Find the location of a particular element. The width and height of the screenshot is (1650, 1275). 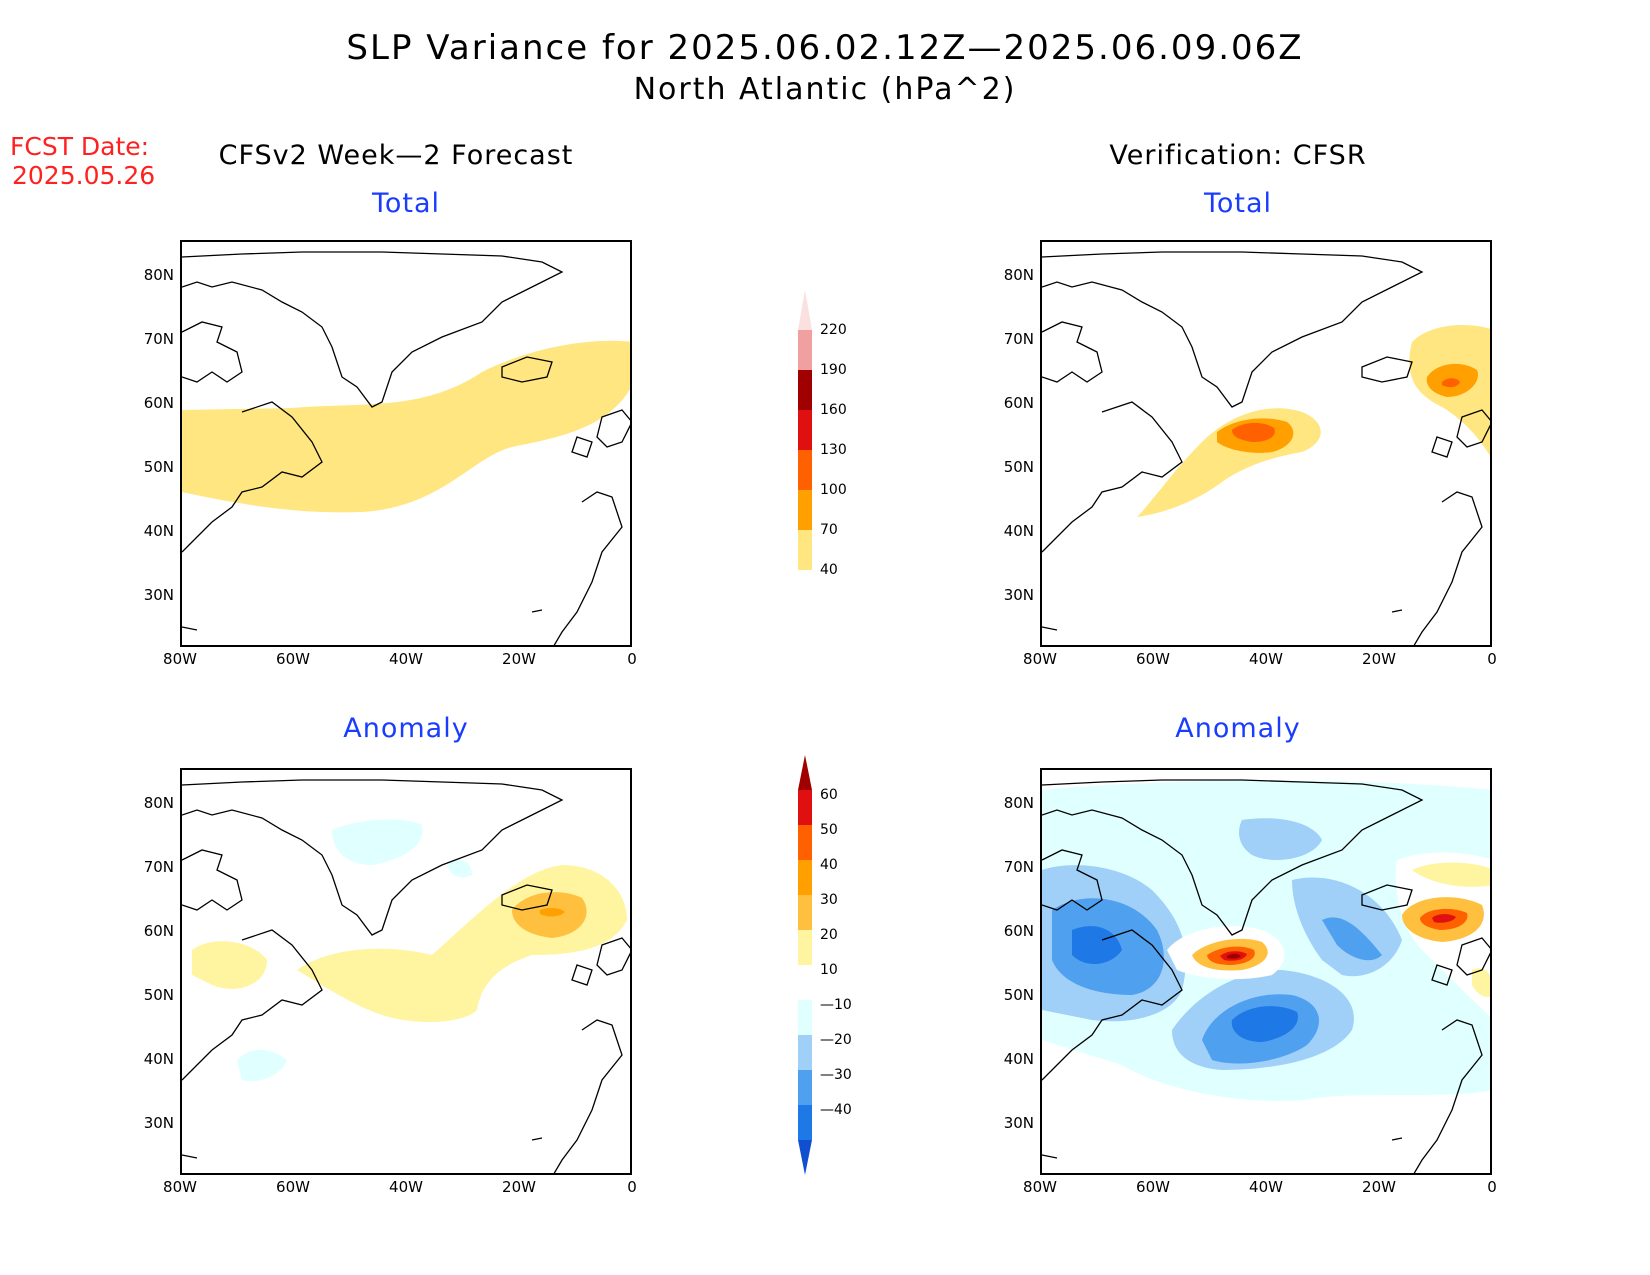

forecast-total-title: Total is located at coordinates (406, 203).